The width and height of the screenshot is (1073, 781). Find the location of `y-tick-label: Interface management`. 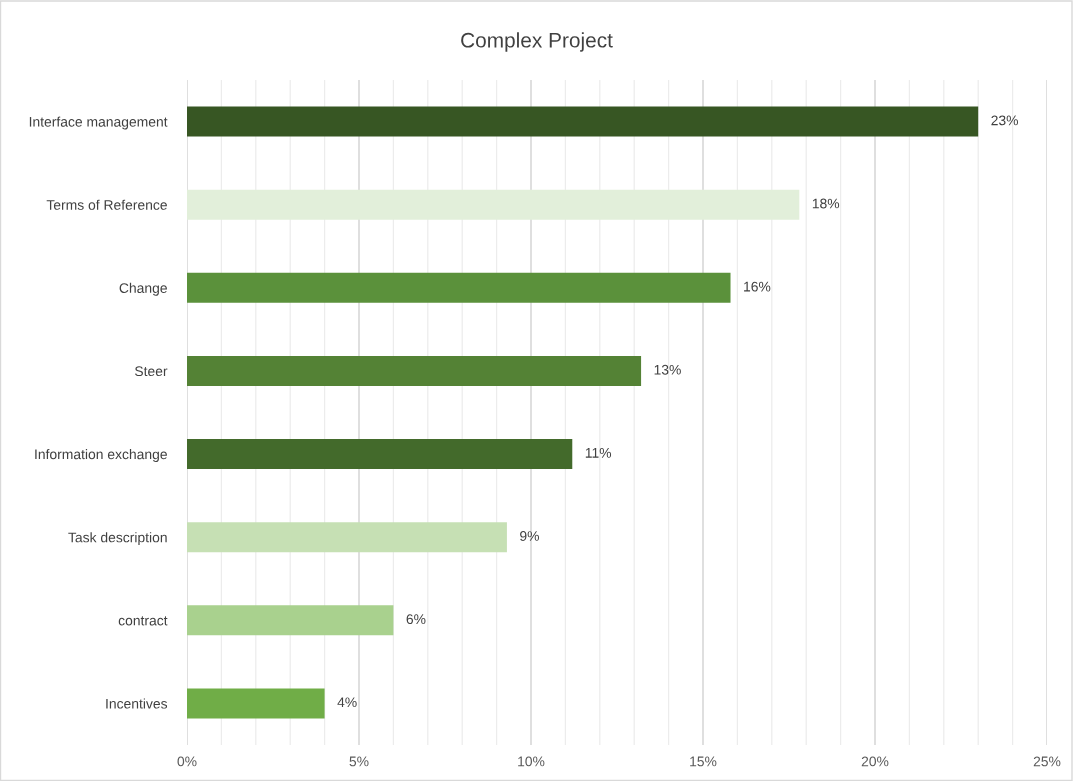

y-tick-label: Interface management is located at coordinates (98, 123).